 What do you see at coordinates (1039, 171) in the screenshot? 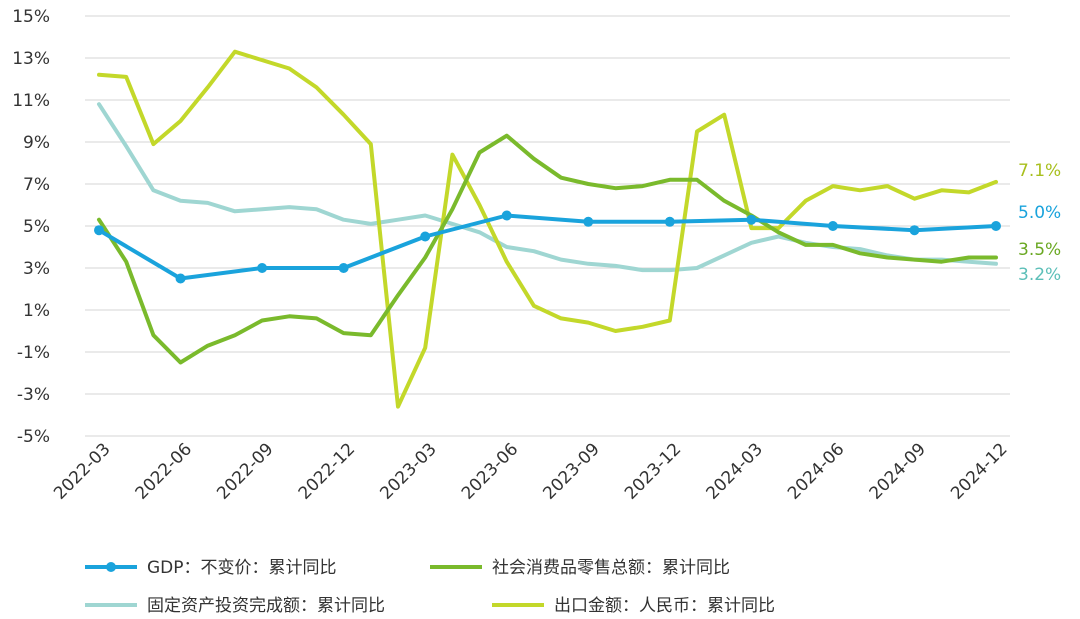
I see `end-label-exports: 7.1%` at bounding box center [1039, 171].